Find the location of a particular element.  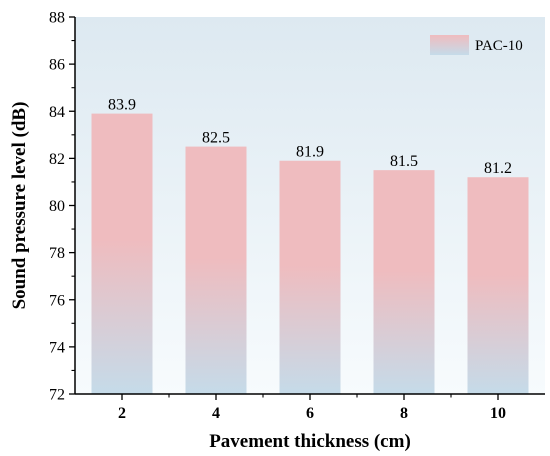

y-tick-label-80: 80 is located at coordinates (57, 206).